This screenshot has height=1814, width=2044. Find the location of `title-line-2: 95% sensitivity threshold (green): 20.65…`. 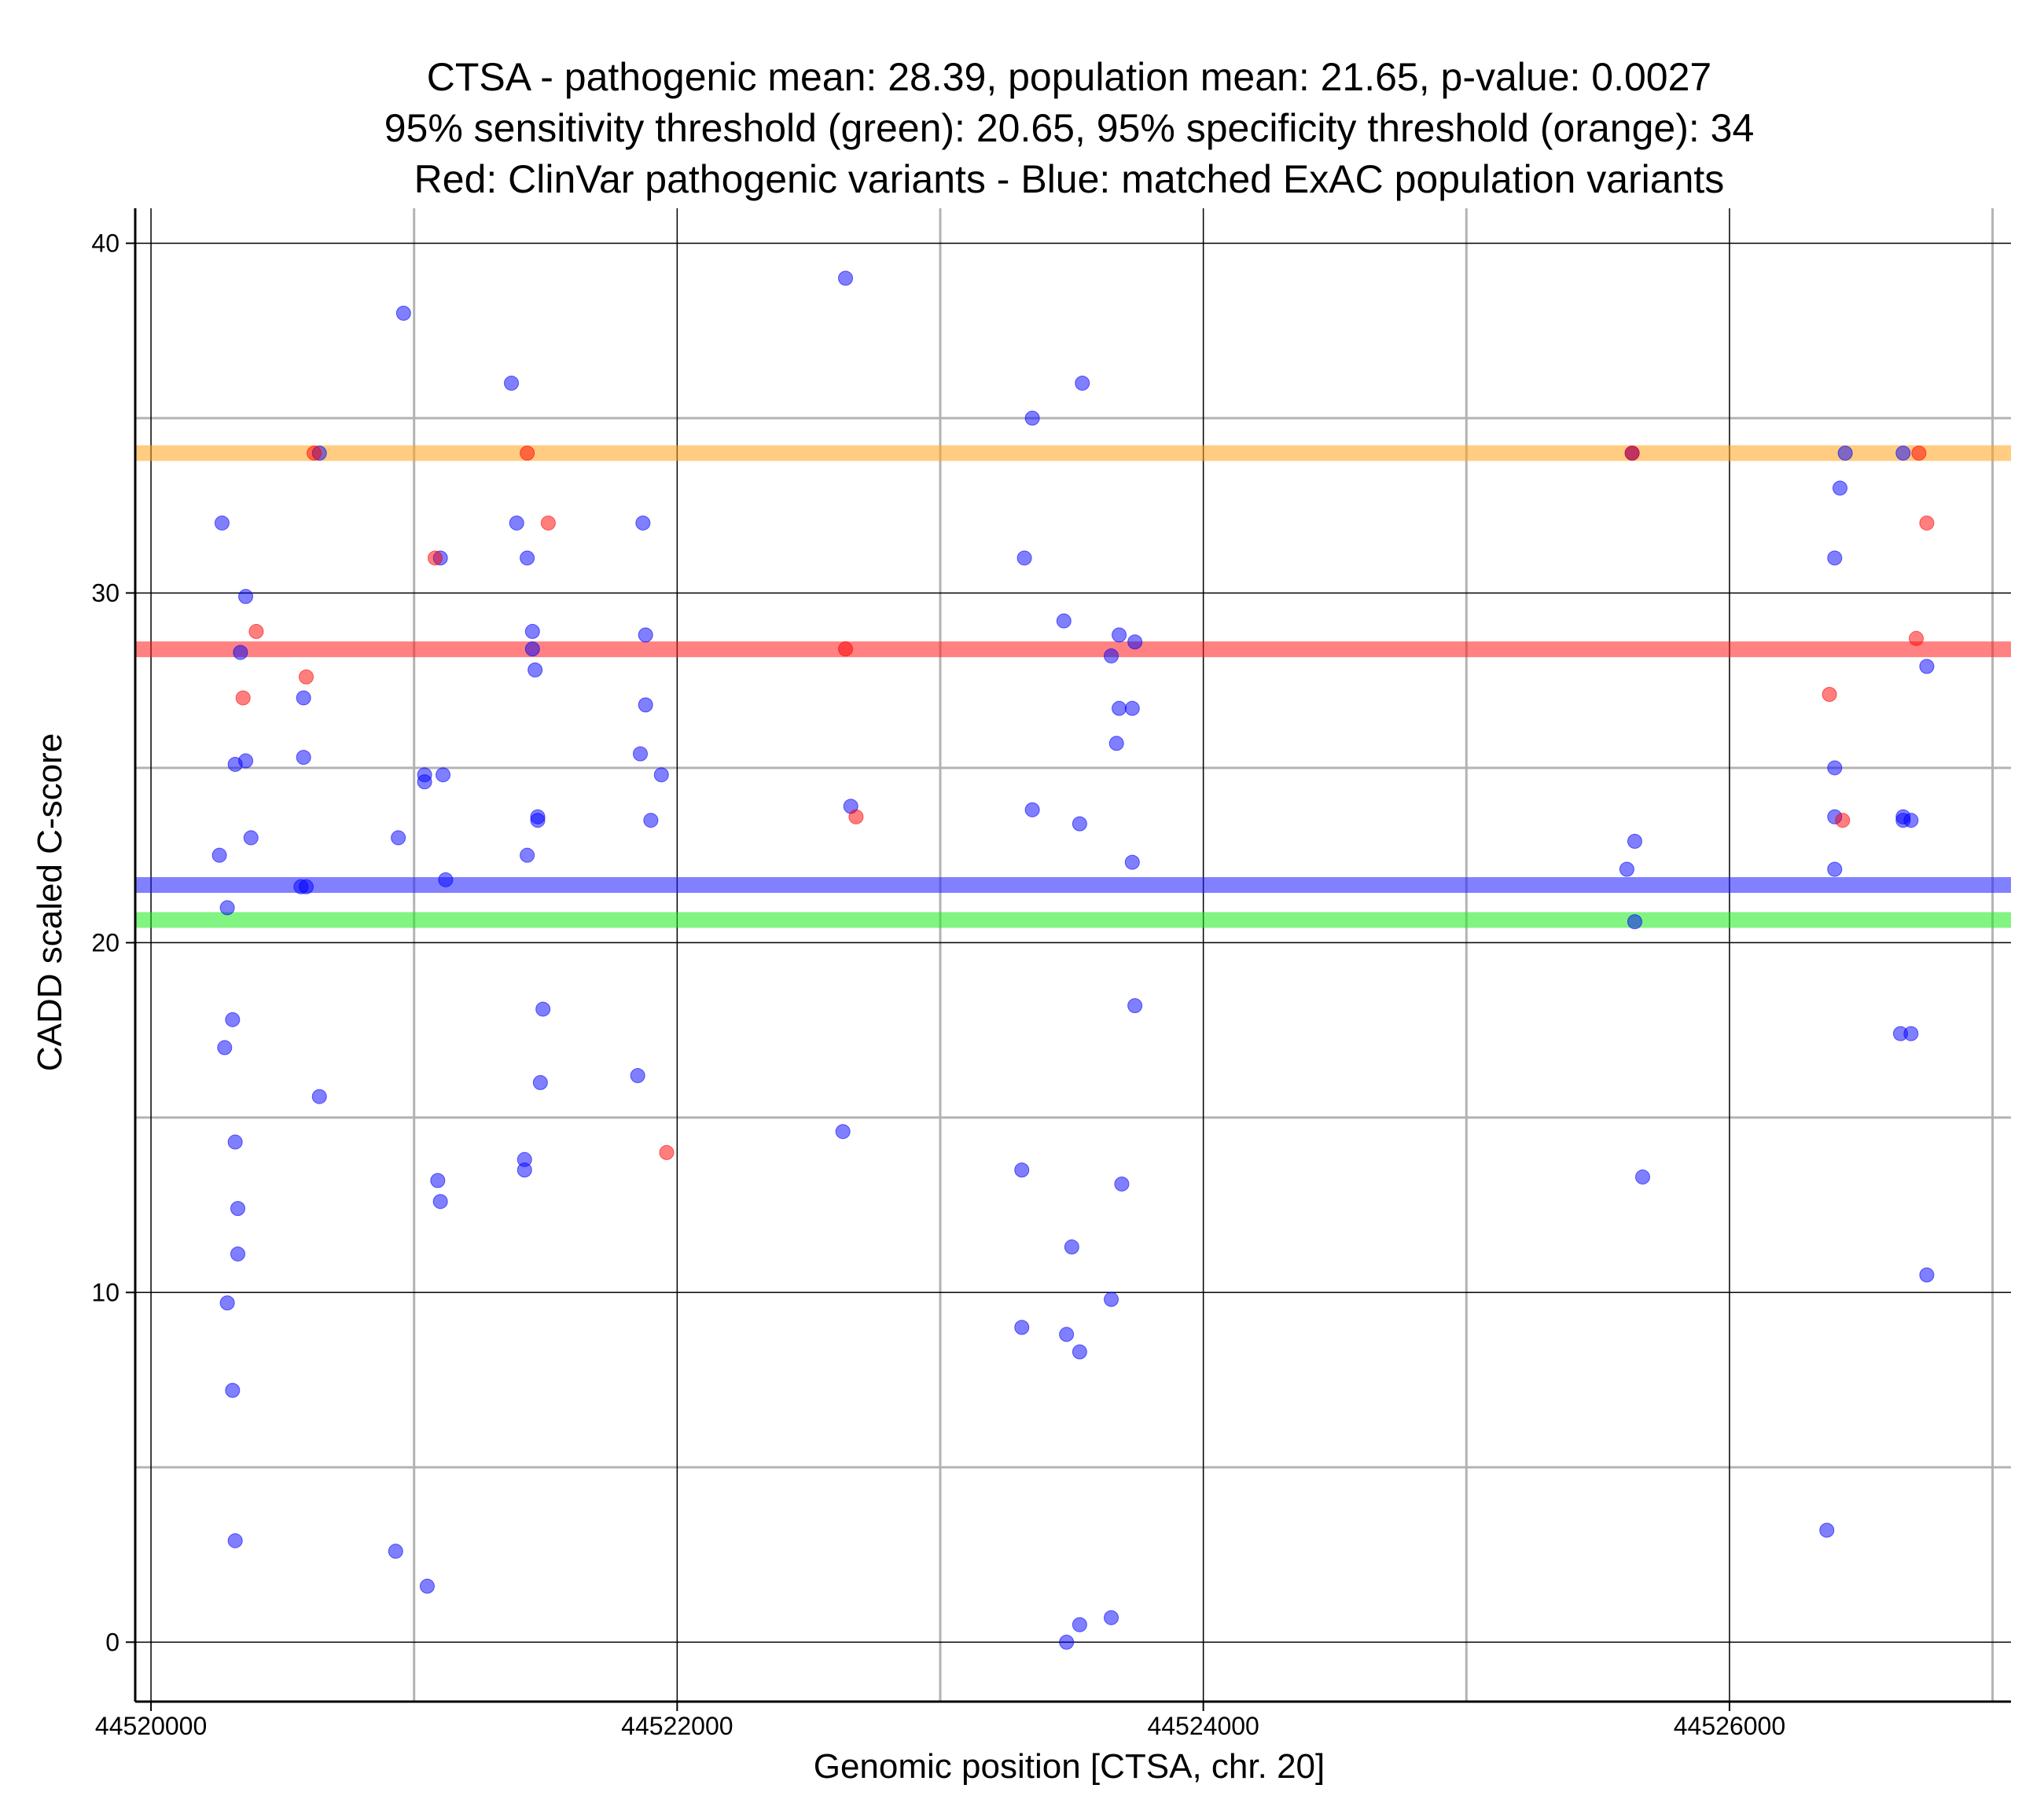

title-line-2: 95% sensitivity threshold (green): 20.65… is located at coordinates (1069, 128).